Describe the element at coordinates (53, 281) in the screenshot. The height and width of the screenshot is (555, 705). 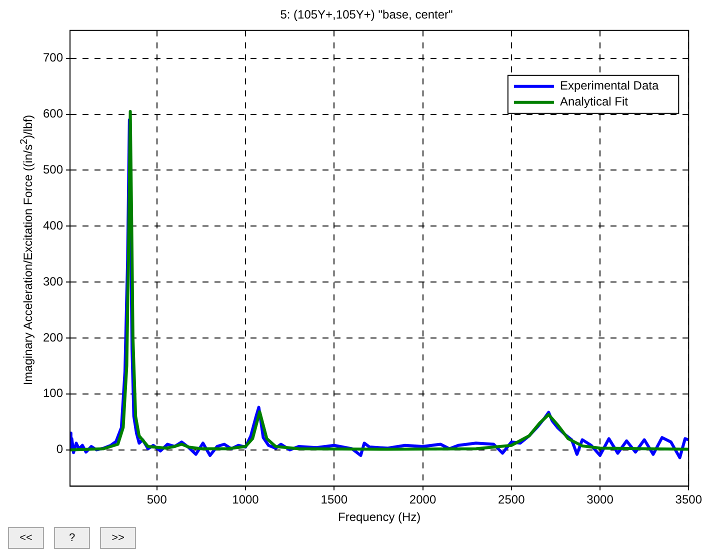
I see `y-tick-label: 300` at that location.